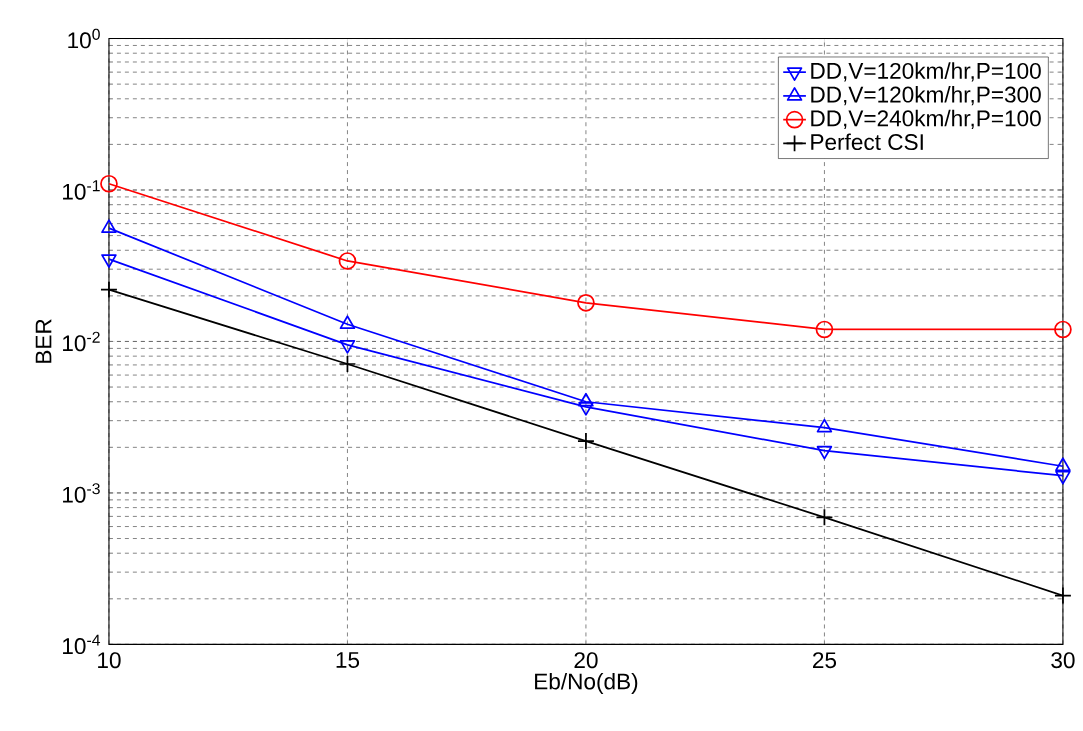  Describe the element at coordinates (586, 660) in the screenshot. I see `x-tick-label: 20` at that location.